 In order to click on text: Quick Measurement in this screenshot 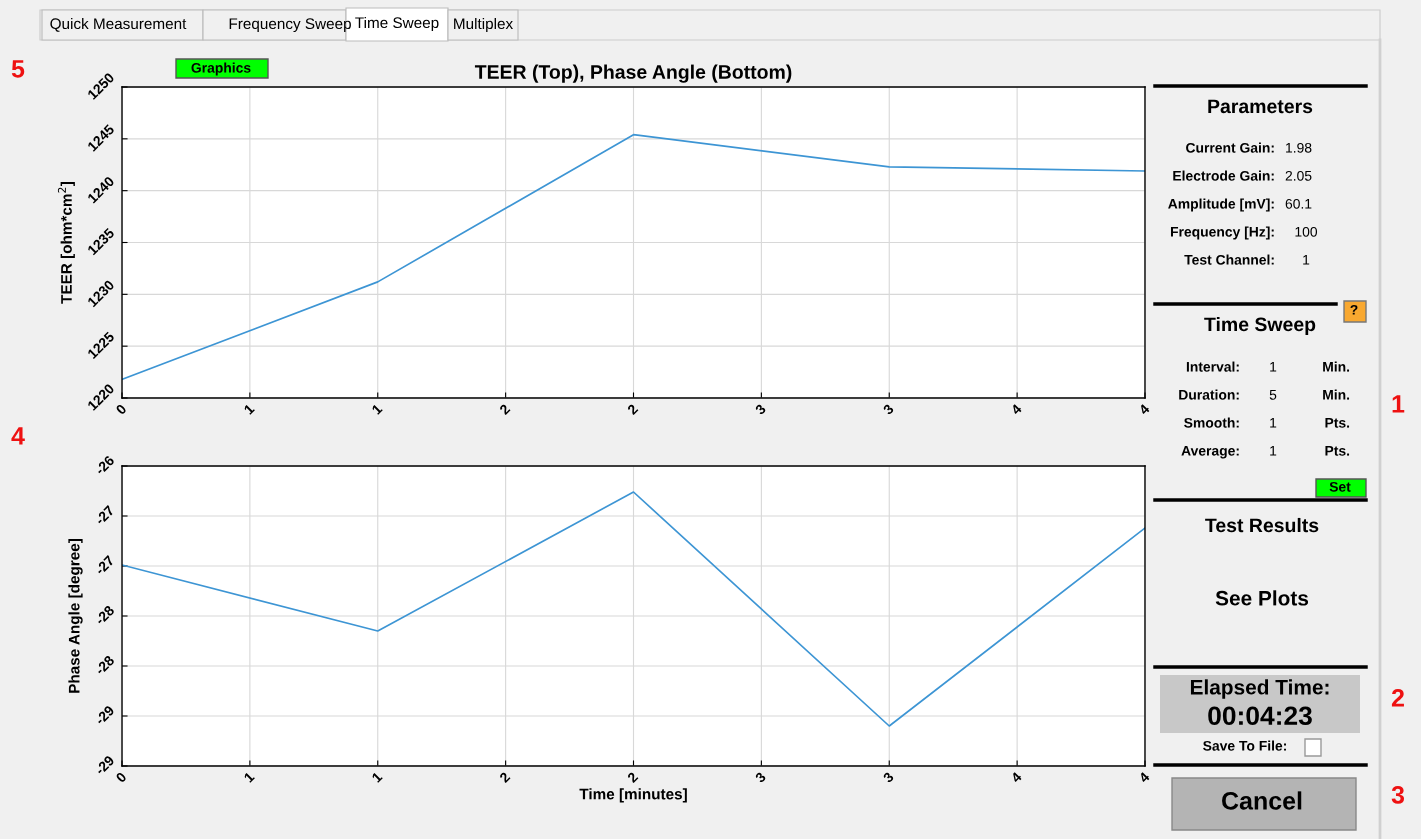, I will do `click(118, 24)`.